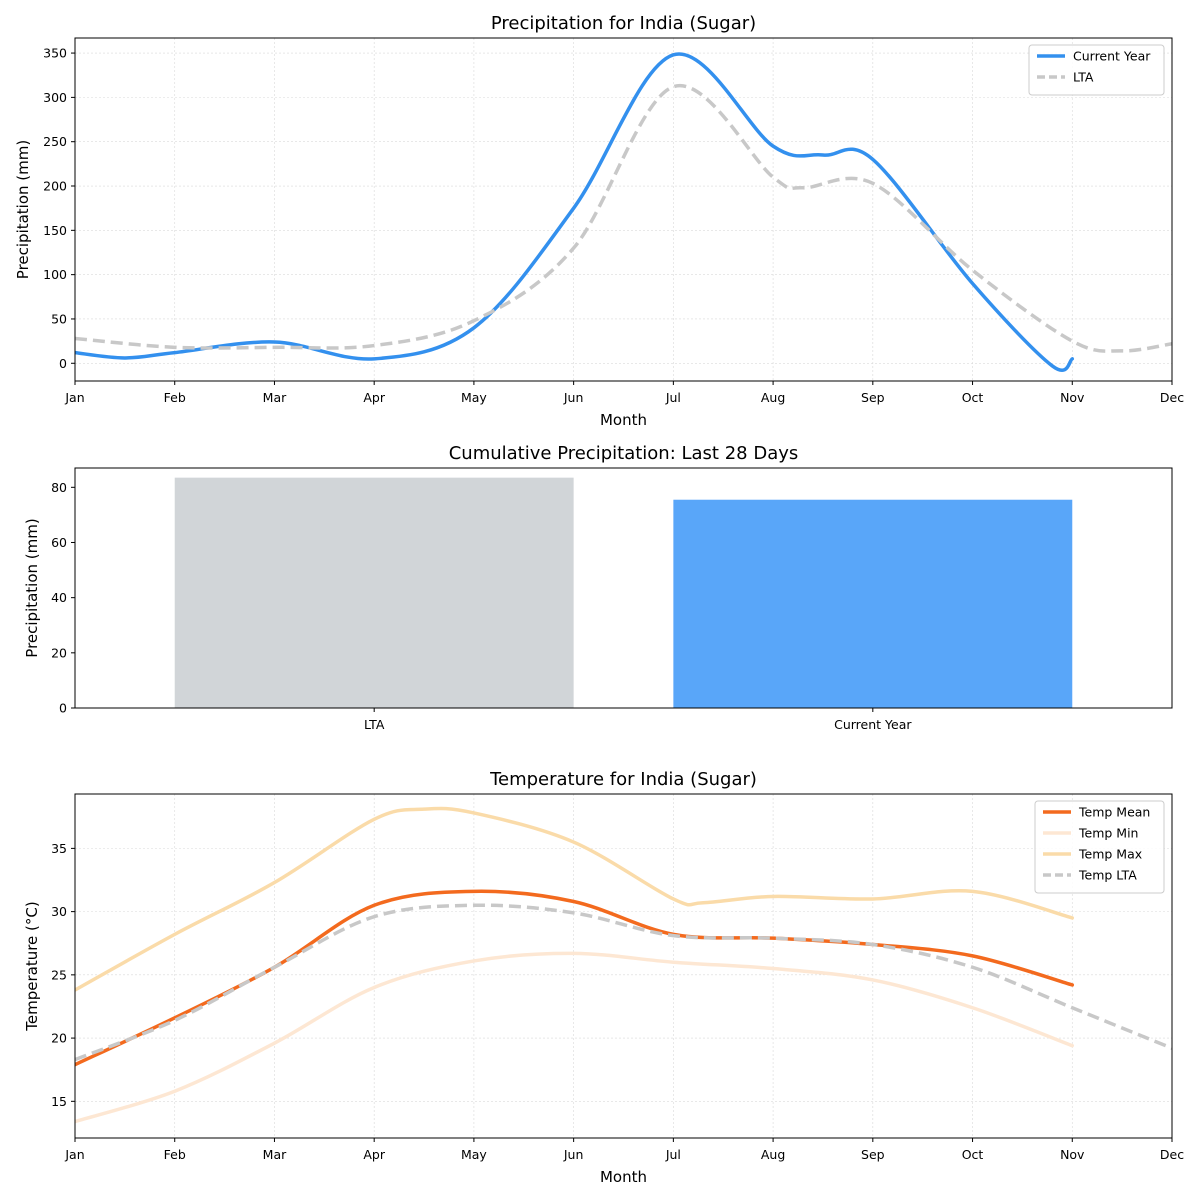  I want to click on series-line-temp-max, so click(575, 899).